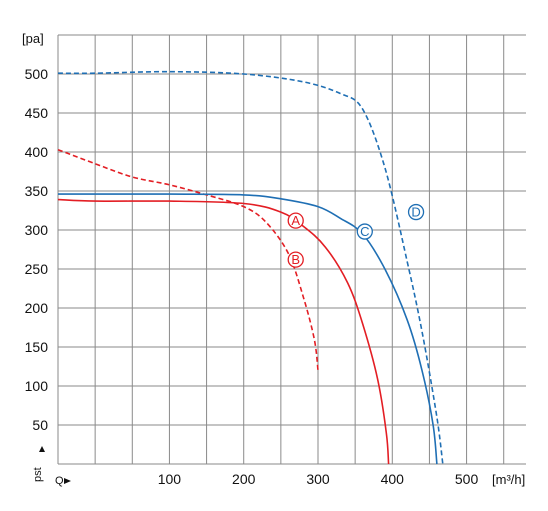  What do you see at coordinates (37, 191) in the screenshot?
I see `y-tick-label: 350` at bounding box center [37, 191].